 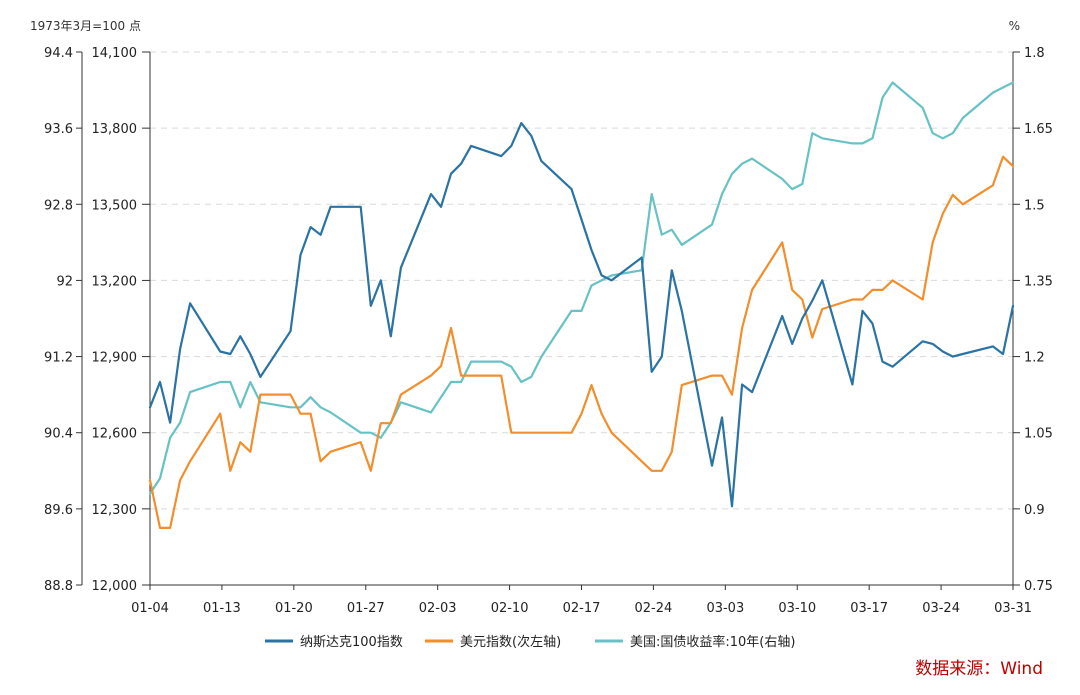 What do you see at coordinates (1034, 510) in the screenshot?
I see `yield-axis-tick-label: 0.9` at bounding box center [1034, 510].